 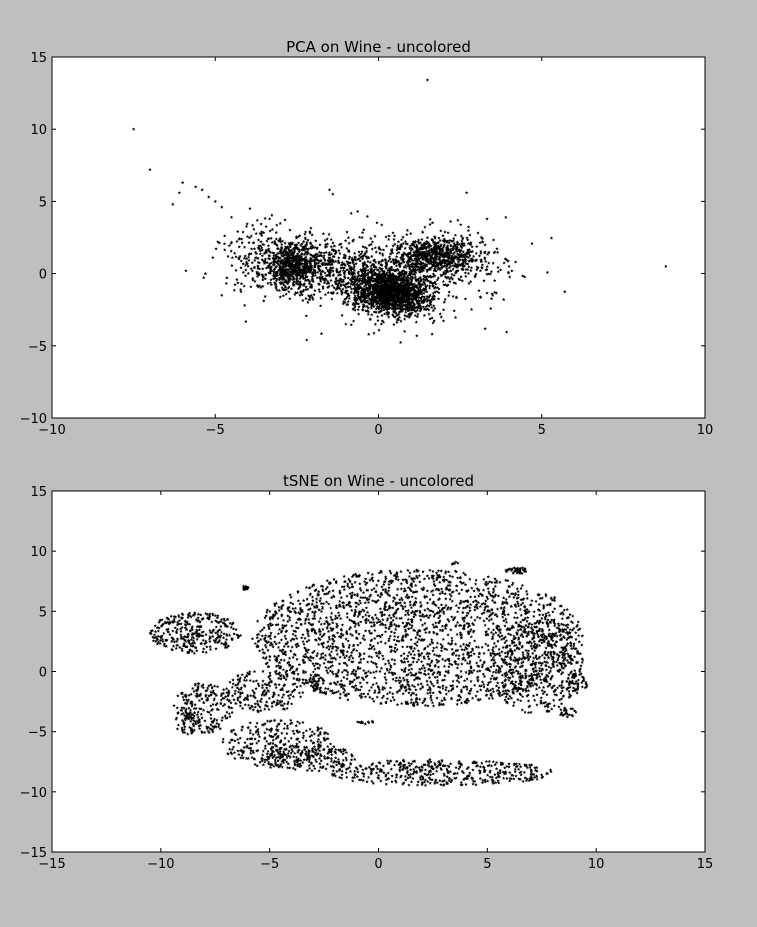 What do you see at coordinates (378, 481) in the screenshot?
I see `tsne-chart-title: tSNE on Wine - uncolored` at bounding box center [378, 481].